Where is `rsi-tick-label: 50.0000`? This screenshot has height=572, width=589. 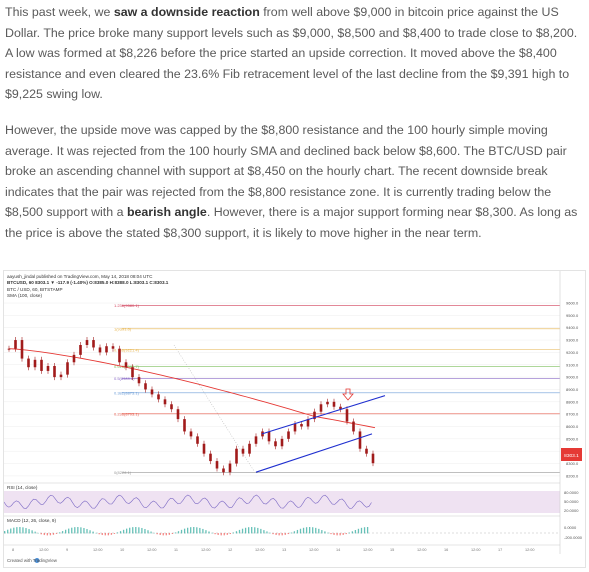 rsi-tick-label: 50.0000 is located at coordinates (571, 501).